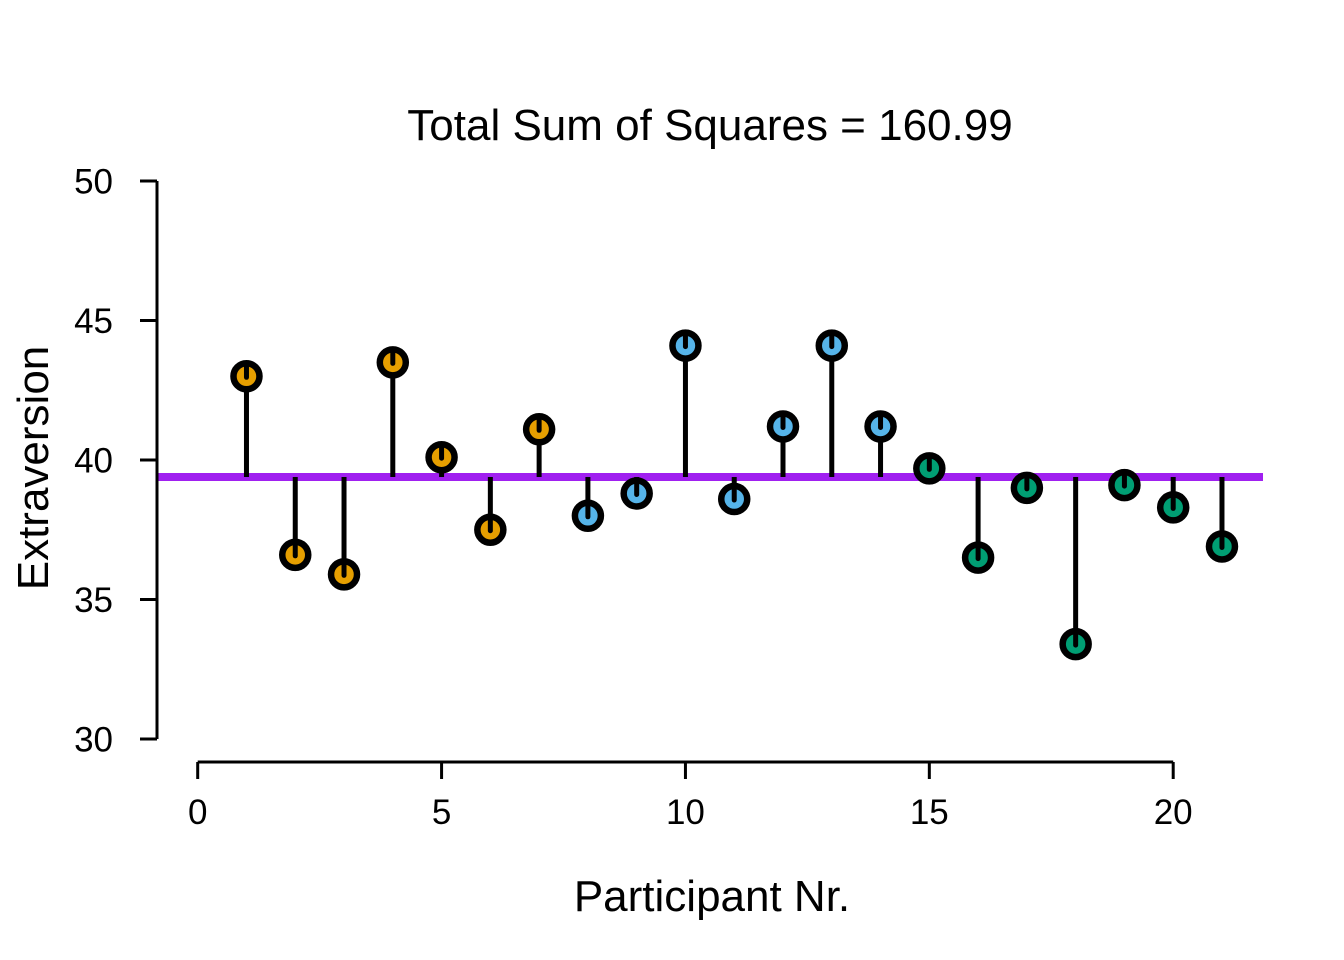 Image resolution: width=1344 pixels, height=960 pixels. What do you see at coordinates (93, 461) in the screenshot?
I see `y-tick-label: 40` at bounding box center [93, 461].